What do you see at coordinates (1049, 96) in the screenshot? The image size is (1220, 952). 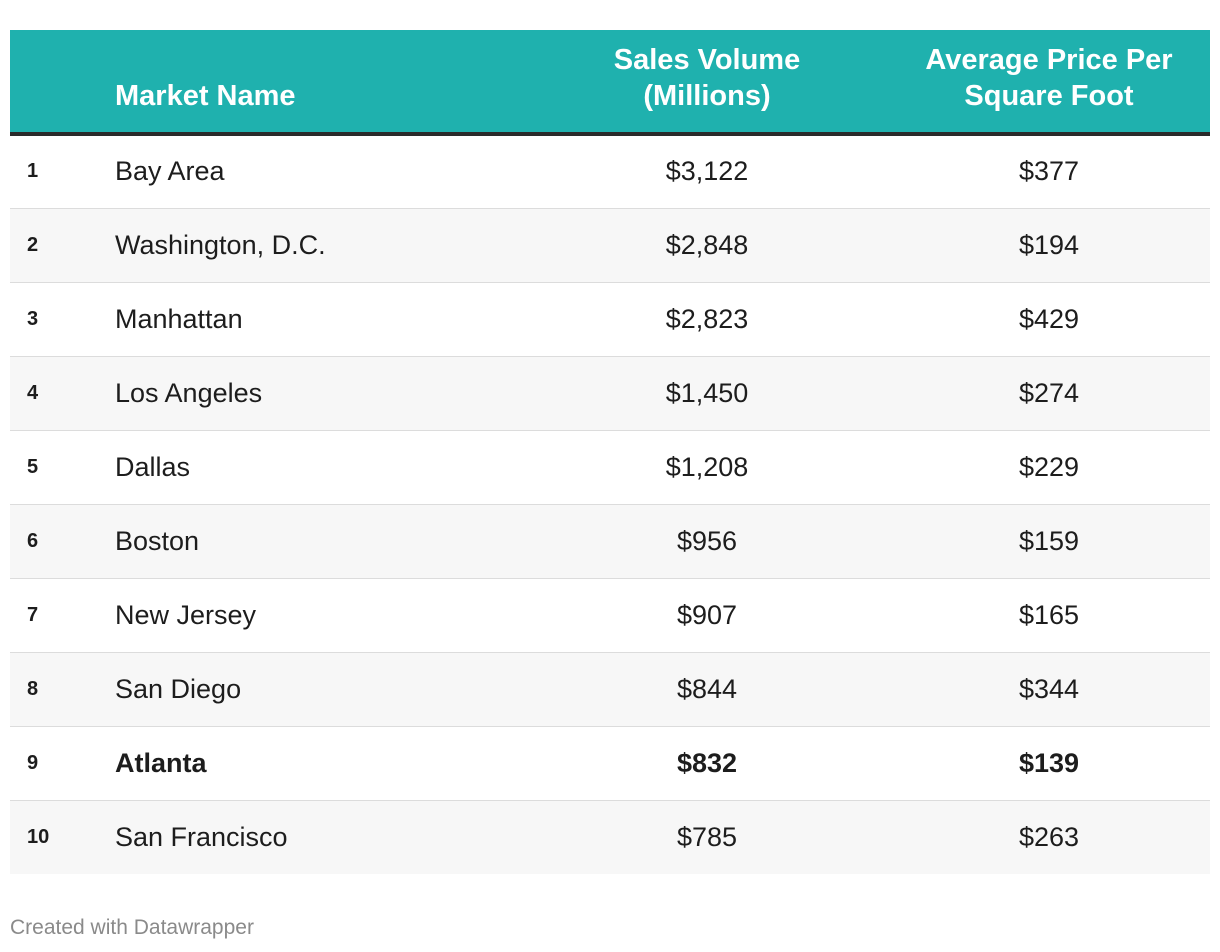 I see `header-avg-price-line2: Square Foot` at bounding box center [1049, 96].